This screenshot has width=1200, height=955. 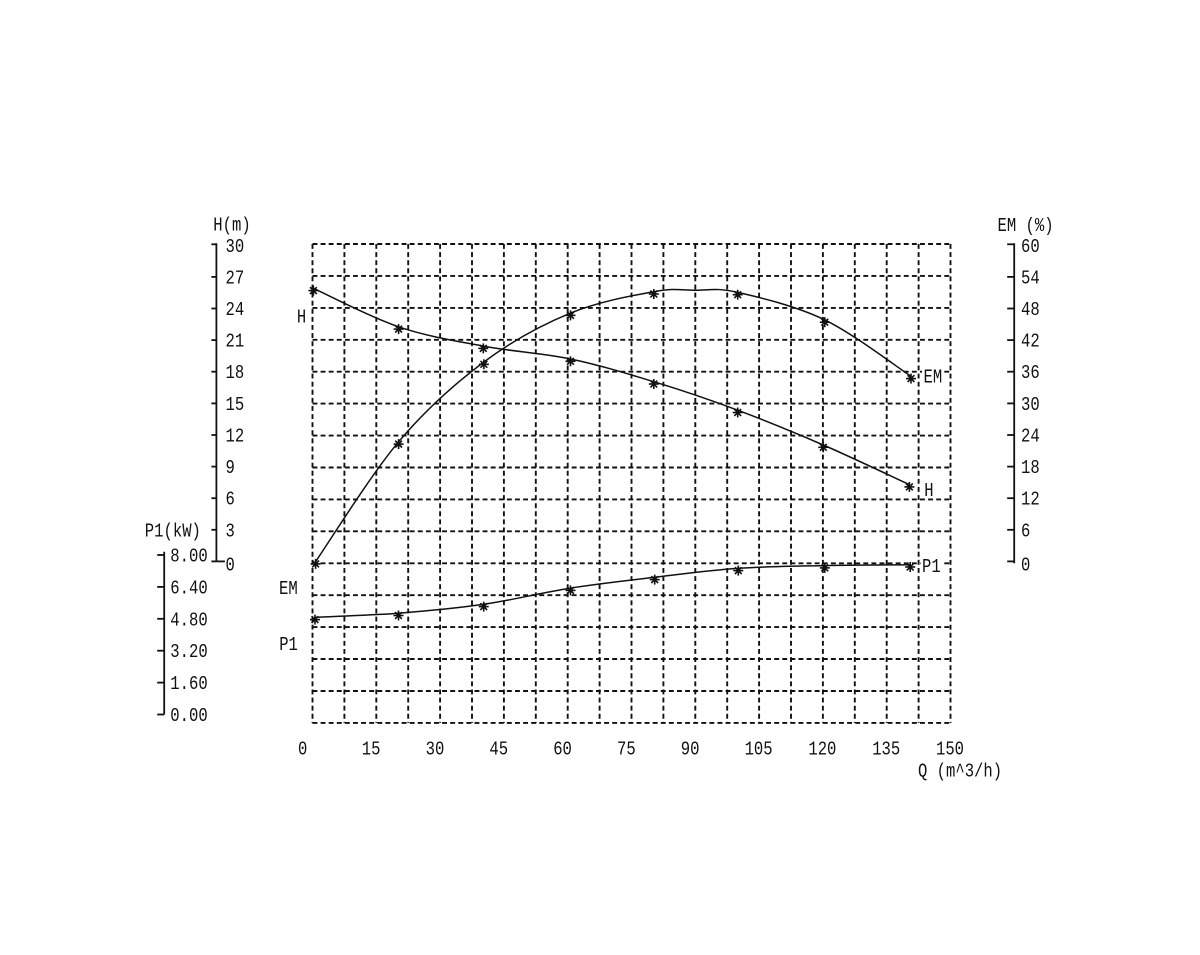 I want to click on svg-text: 48, so click(x=1030, y=310).